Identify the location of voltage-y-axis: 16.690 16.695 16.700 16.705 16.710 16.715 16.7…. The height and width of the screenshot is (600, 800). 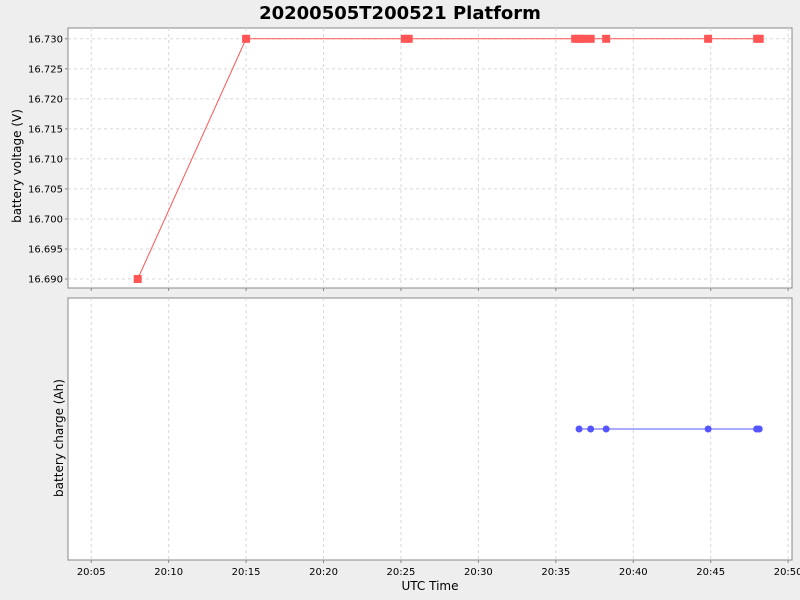
(48, 159).